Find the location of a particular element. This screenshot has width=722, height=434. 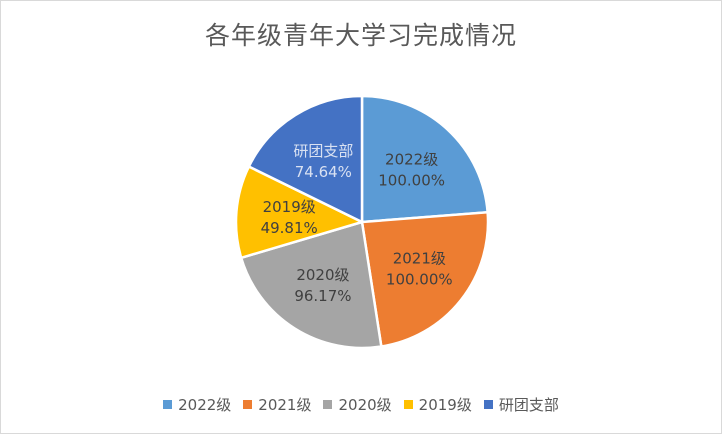

legend-label: 2022级 is located at coordinates (205, 405).